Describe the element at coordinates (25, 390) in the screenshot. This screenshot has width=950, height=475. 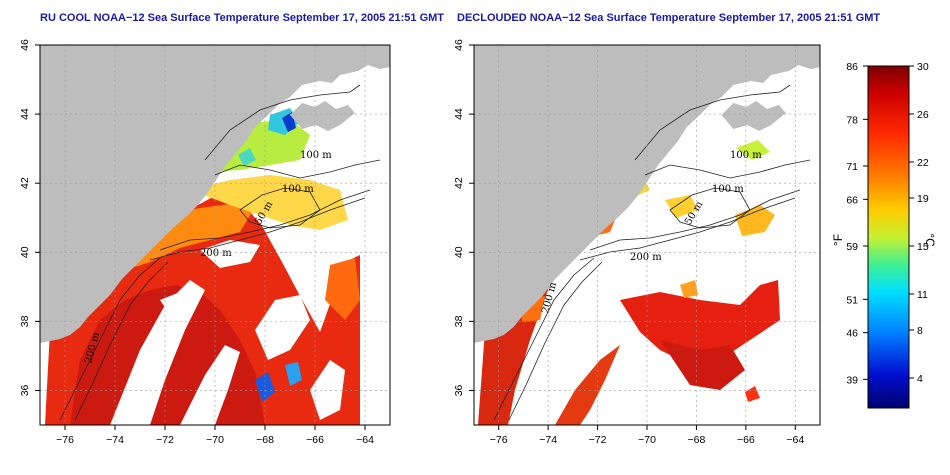
I see `left-lat-tick-label: 36` at that location.